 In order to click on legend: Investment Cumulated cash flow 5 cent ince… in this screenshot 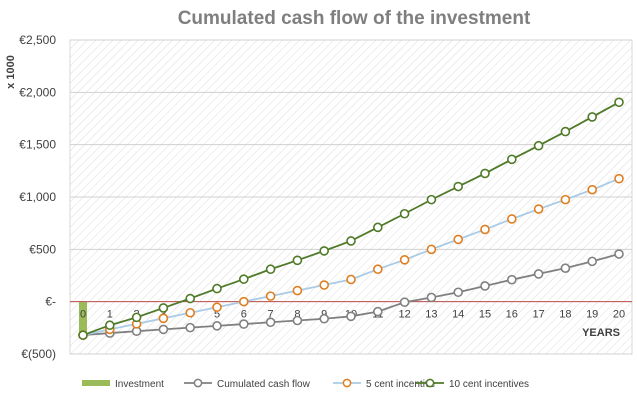, I will do `click(305, 384)`.